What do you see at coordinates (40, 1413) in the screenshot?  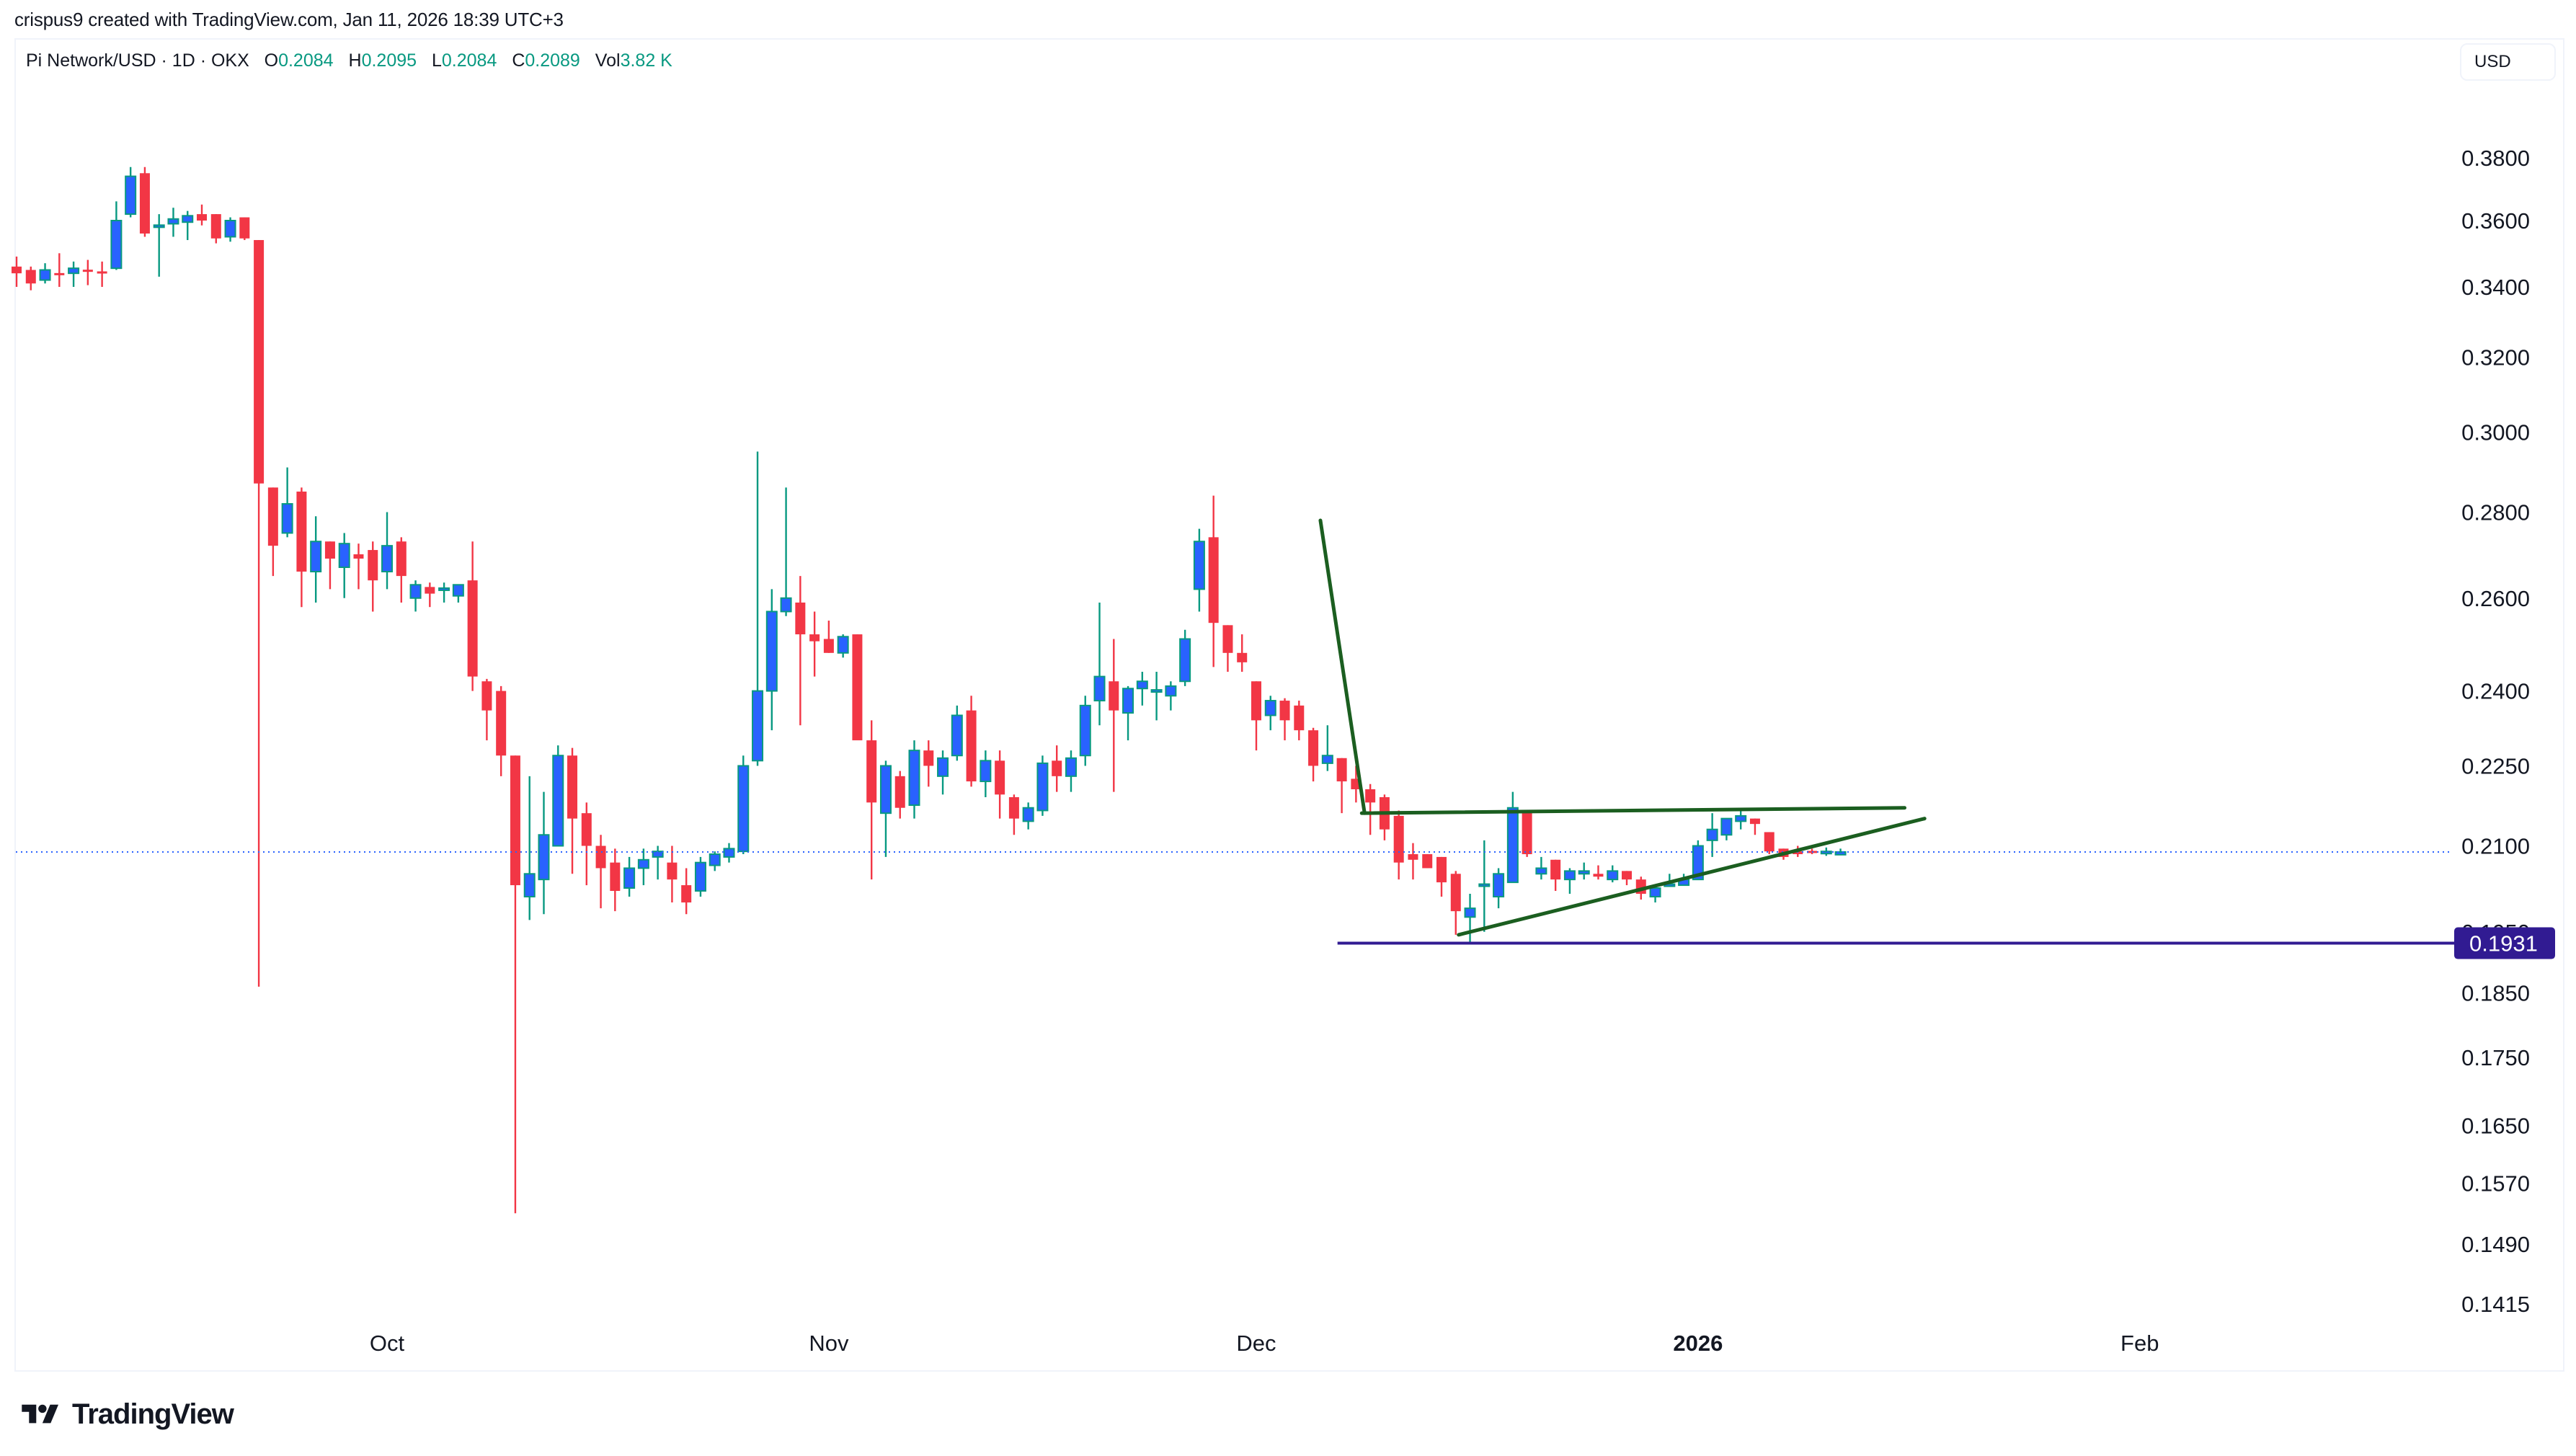 I see `tradingview-logo-icon` at bounding box center [40, 1413].